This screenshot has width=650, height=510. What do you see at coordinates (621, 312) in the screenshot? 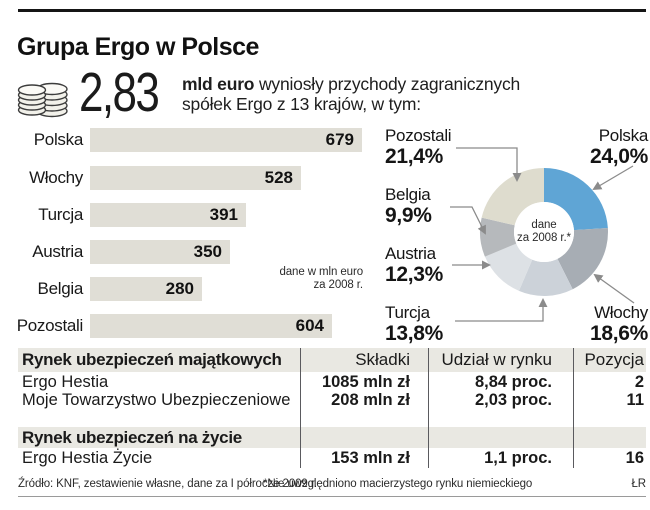
I see `donut-label-name: Włochy` at bounding box center [621, 312].